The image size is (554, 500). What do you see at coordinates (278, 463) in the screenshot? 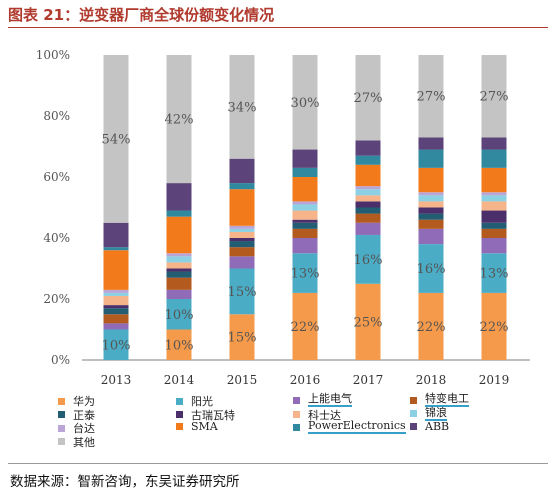
I see `footer-divider` at bounding box center [278, 463].